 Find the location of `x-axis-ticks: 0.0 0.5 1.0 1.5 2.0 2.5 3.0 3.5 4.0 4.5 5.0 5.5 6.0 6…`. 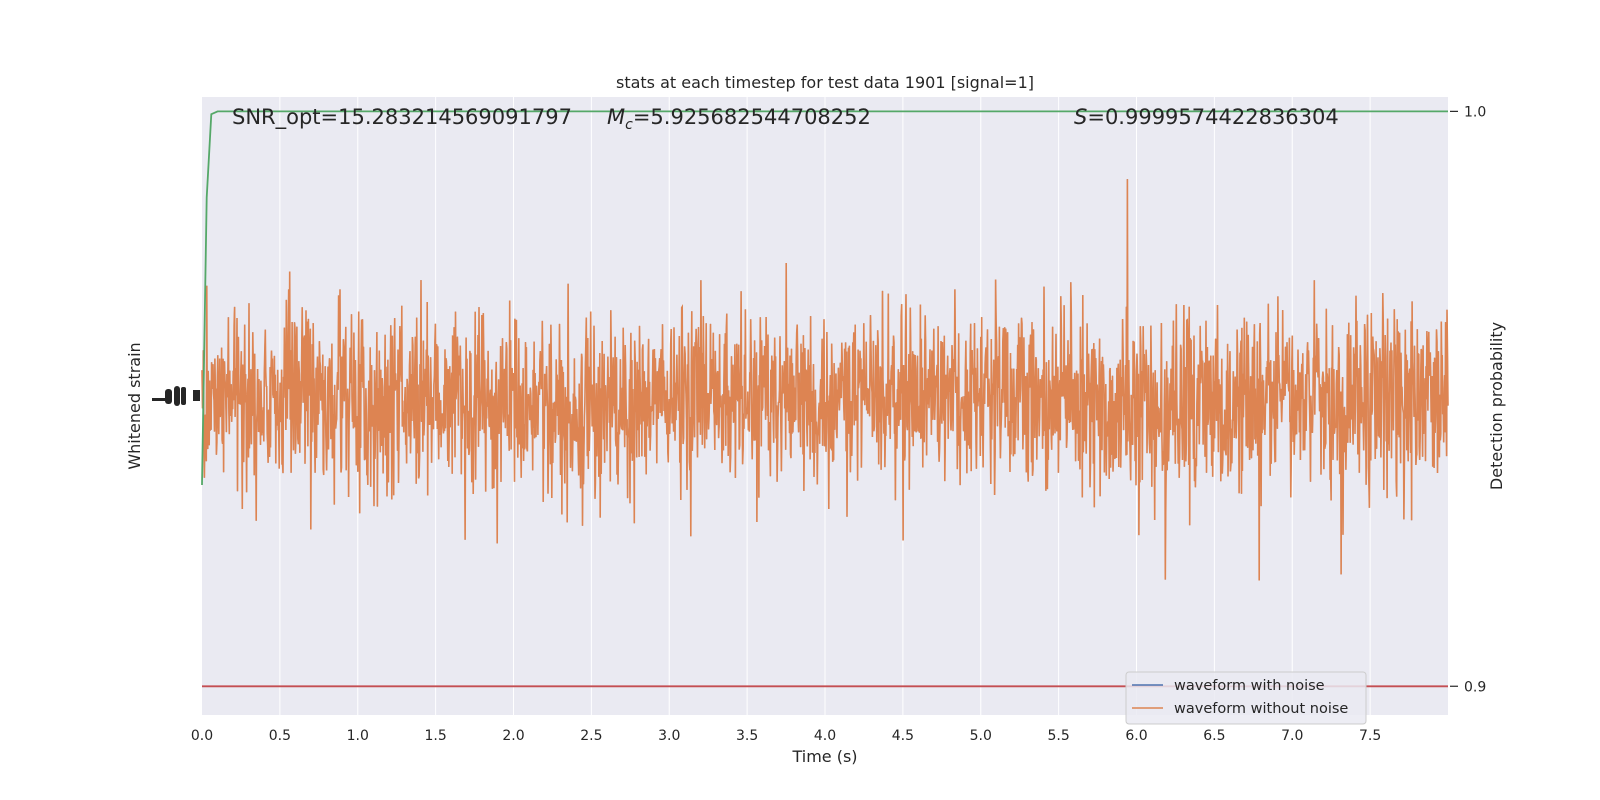

x-axis-ticks: 0.0 0.5 1.0 1.5 2.0 2.5 3.0 3.5 4.0 4.5 5.0 5.5 6.0 6… is located at coordinates (786, 736).